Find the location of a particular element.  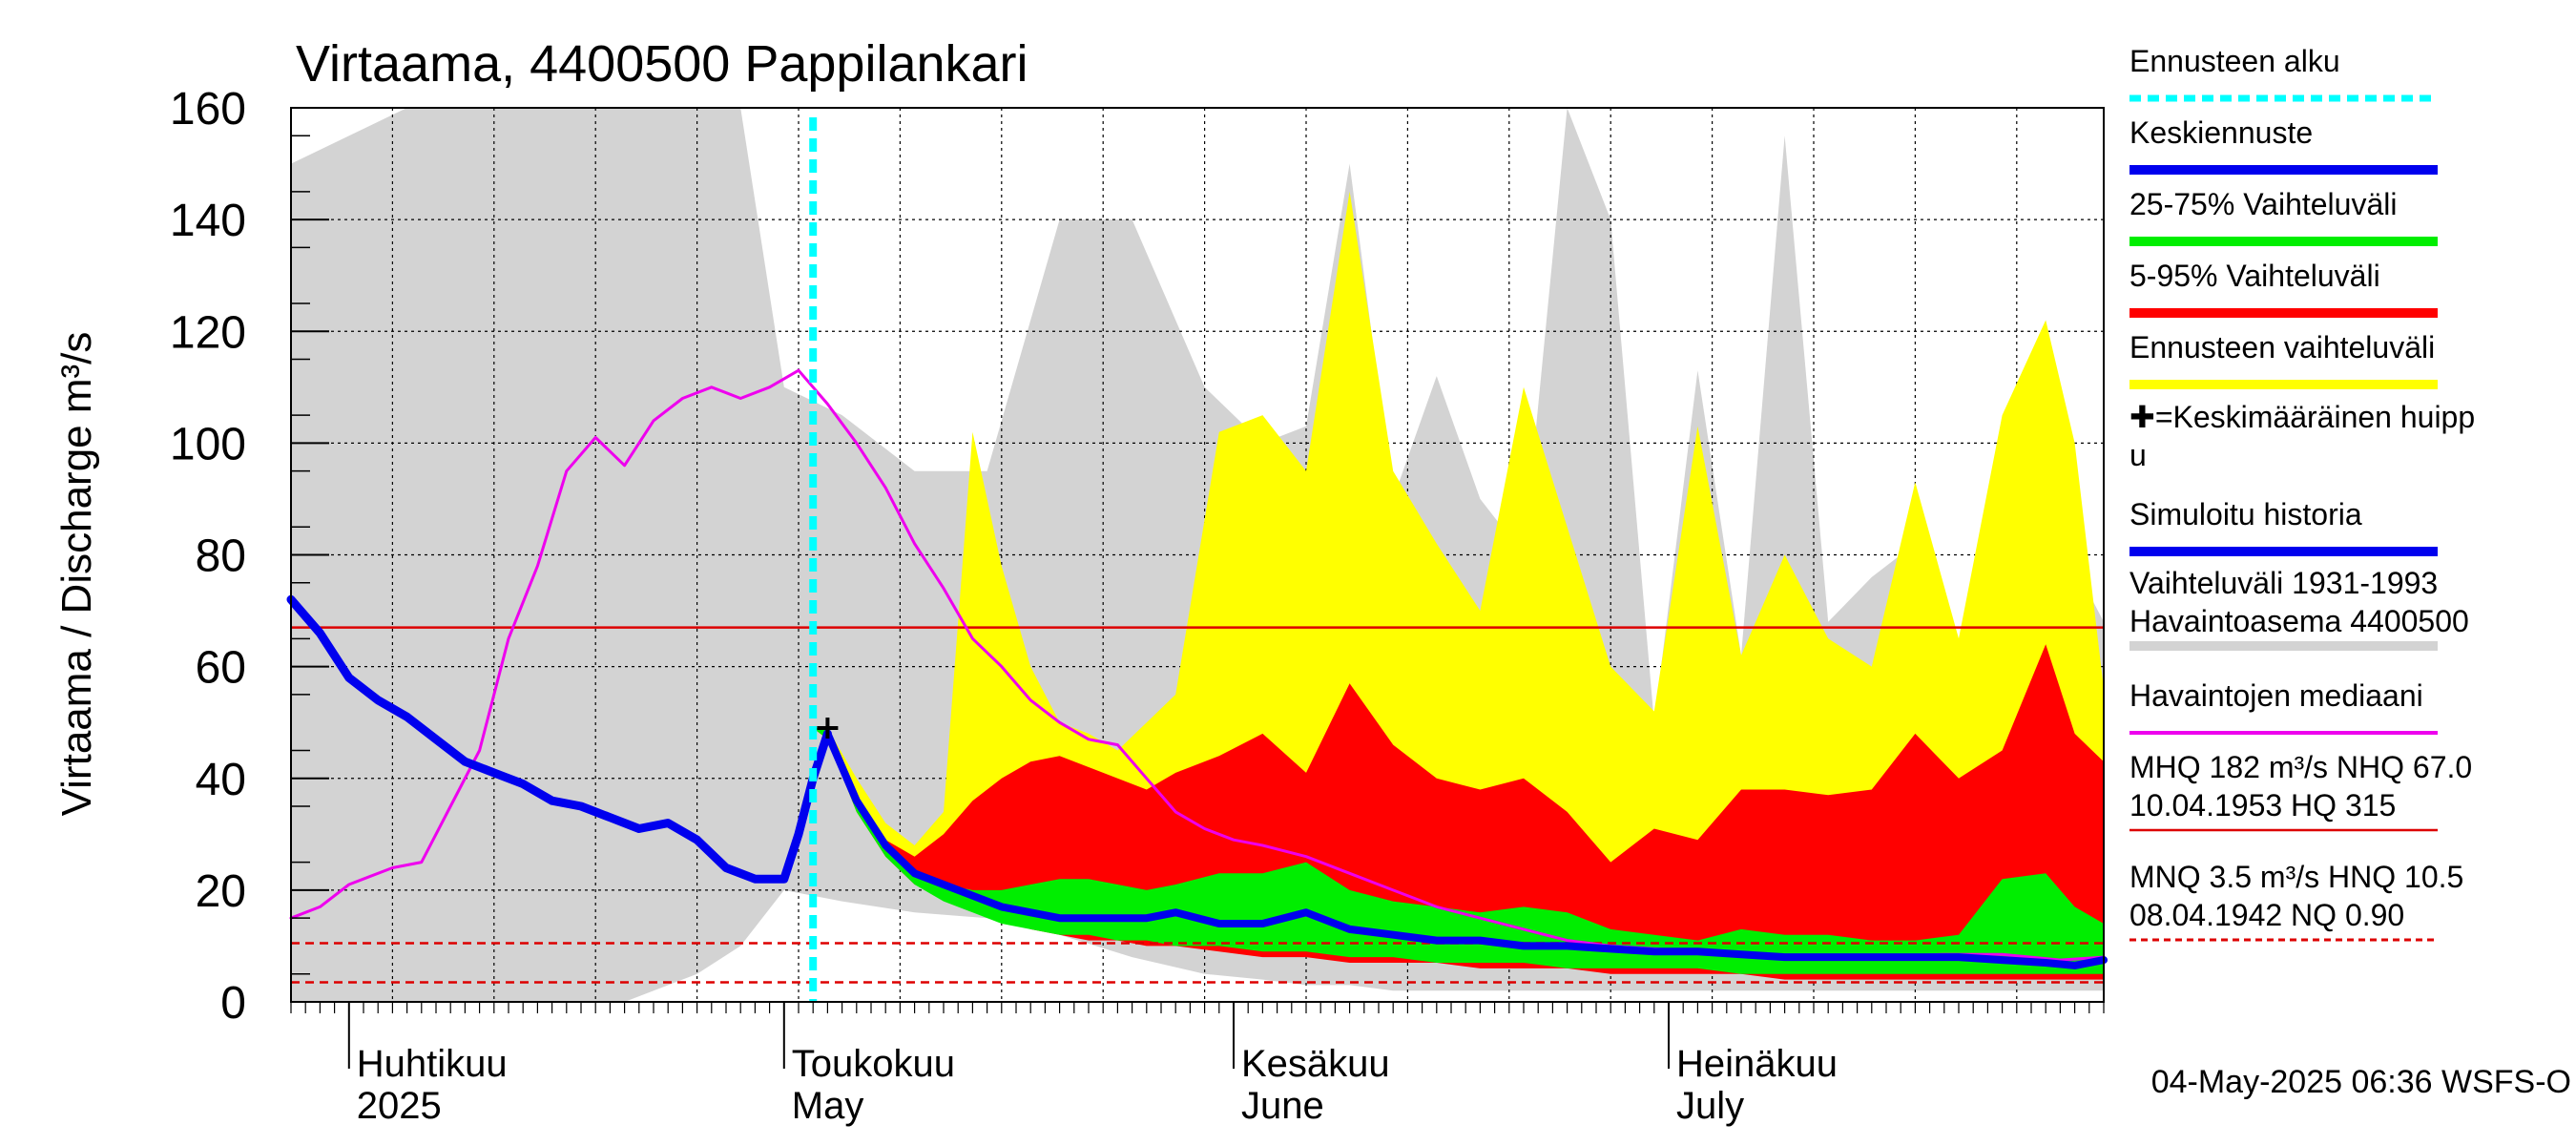

legend-label: 5-95% Vaihteluväli is located at coordinates (2254, 276).